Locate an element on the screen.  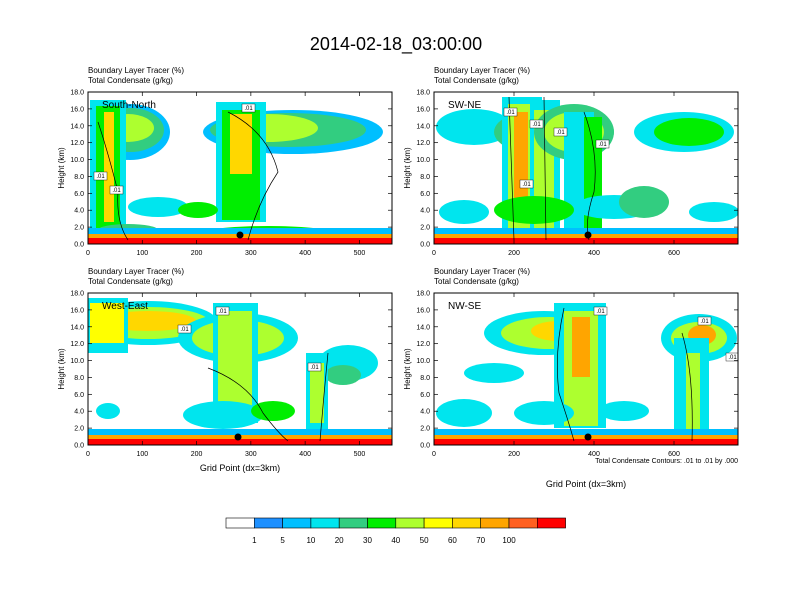
x-tick-label: 100 is located at coordinates (142, 253).